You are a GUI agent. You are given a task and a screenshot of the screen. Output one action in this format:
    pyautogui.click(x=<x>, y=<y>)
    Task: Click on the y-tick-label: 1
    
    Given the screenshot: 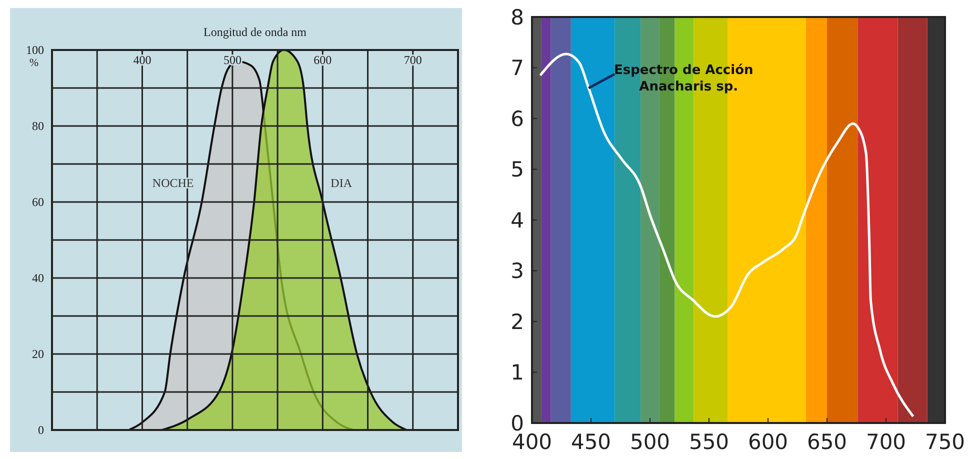 What is the action you would take?
    pyautogui.click(x=517, y=372)
    